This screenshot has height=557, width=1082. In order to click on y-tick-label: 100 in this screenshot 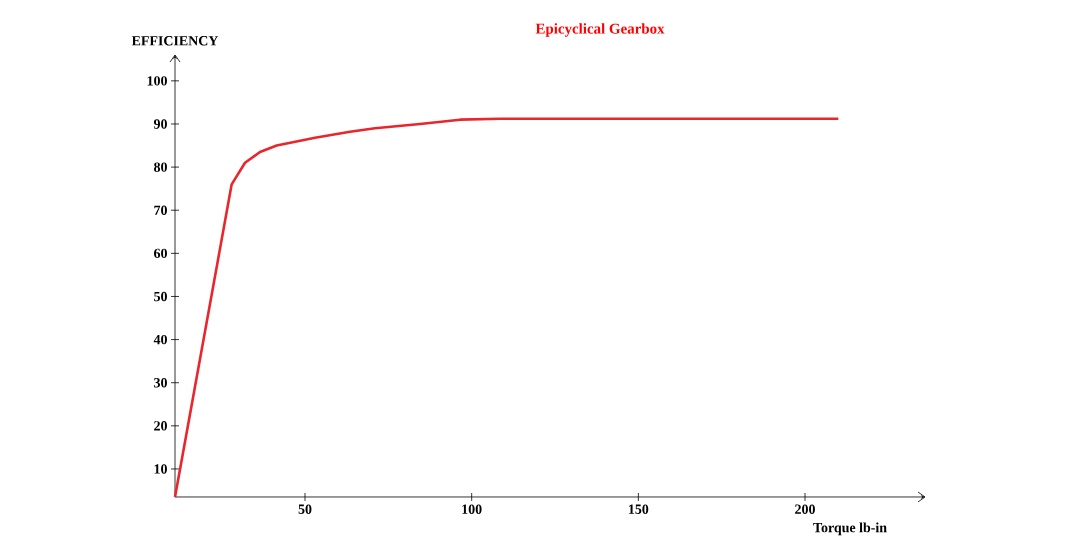, I will do `click(157, 81)`.